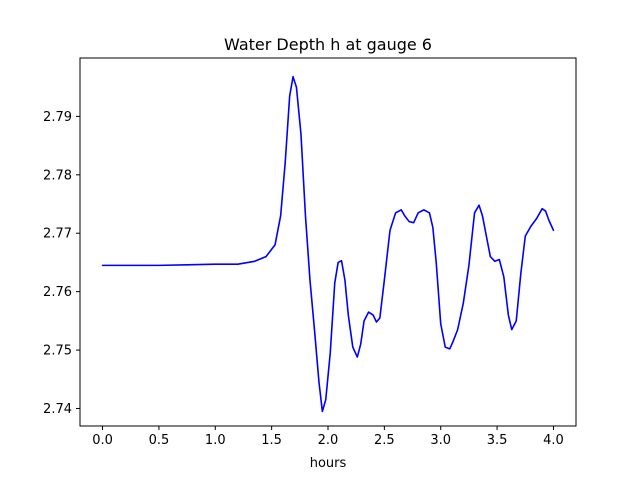 The height and width of the screenshot is (480, 640). Describe the element at coordinates (271, 440) in the screenshot. I see `x-tick-label: 1.5` at that location.